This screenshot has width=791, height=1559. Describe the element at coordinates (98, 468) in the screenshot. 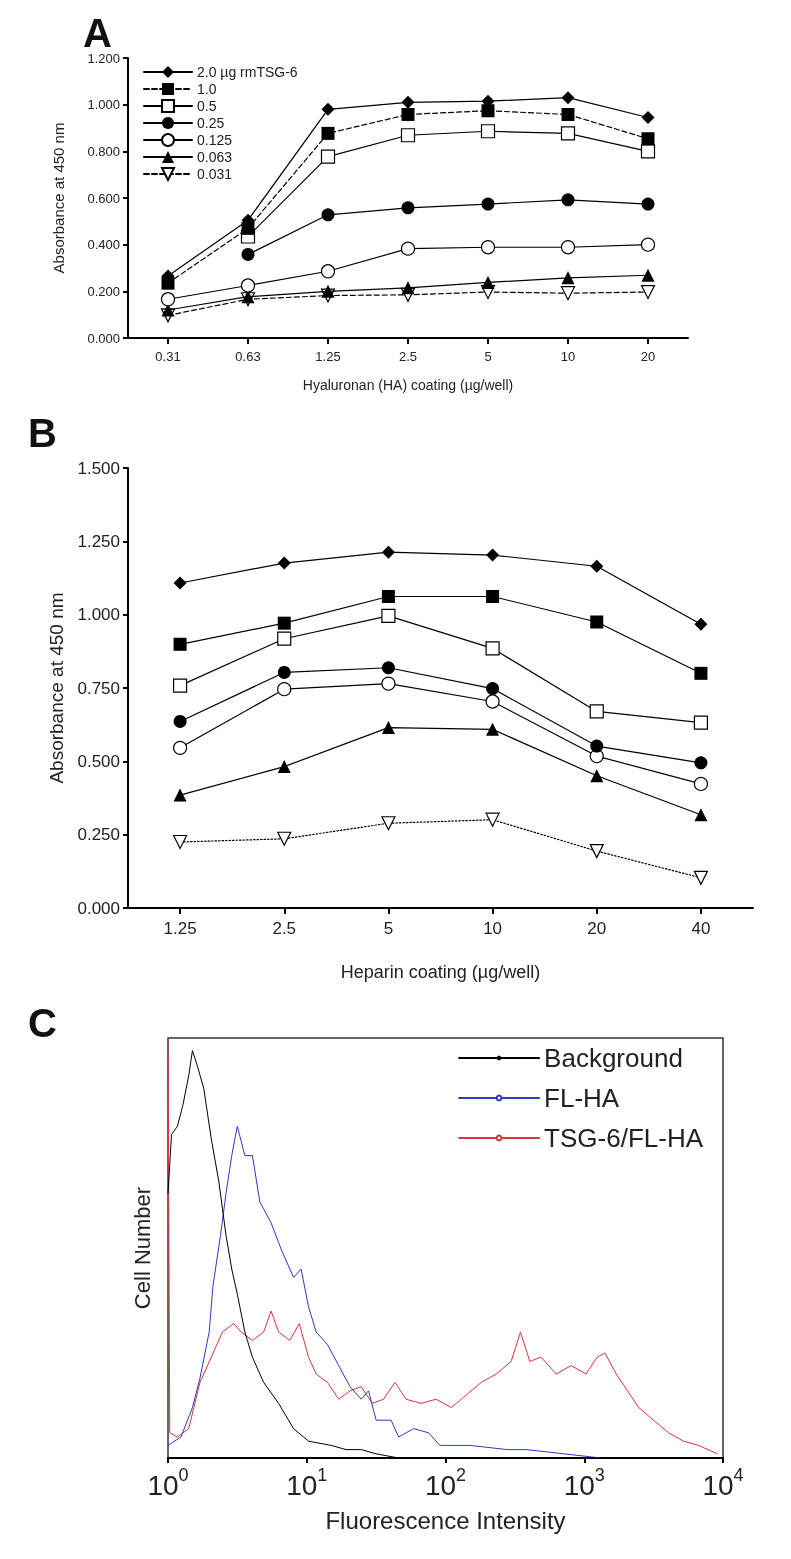

I see `y-tick-label: 1.500` at that location.